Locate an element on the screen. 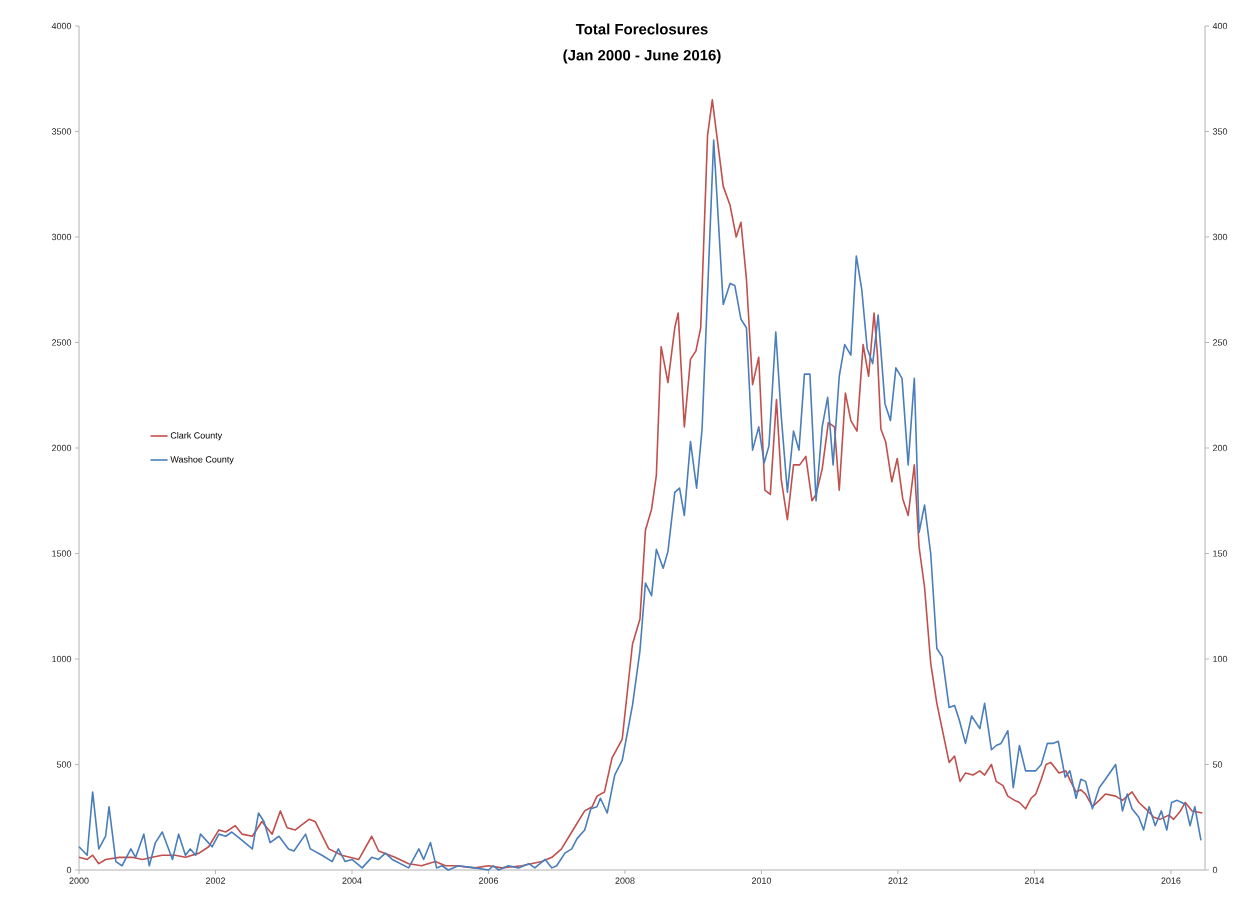 This screenshot has width=1252, height=913. x-tick-label: 2014 is located at coordinates (1034, 880).